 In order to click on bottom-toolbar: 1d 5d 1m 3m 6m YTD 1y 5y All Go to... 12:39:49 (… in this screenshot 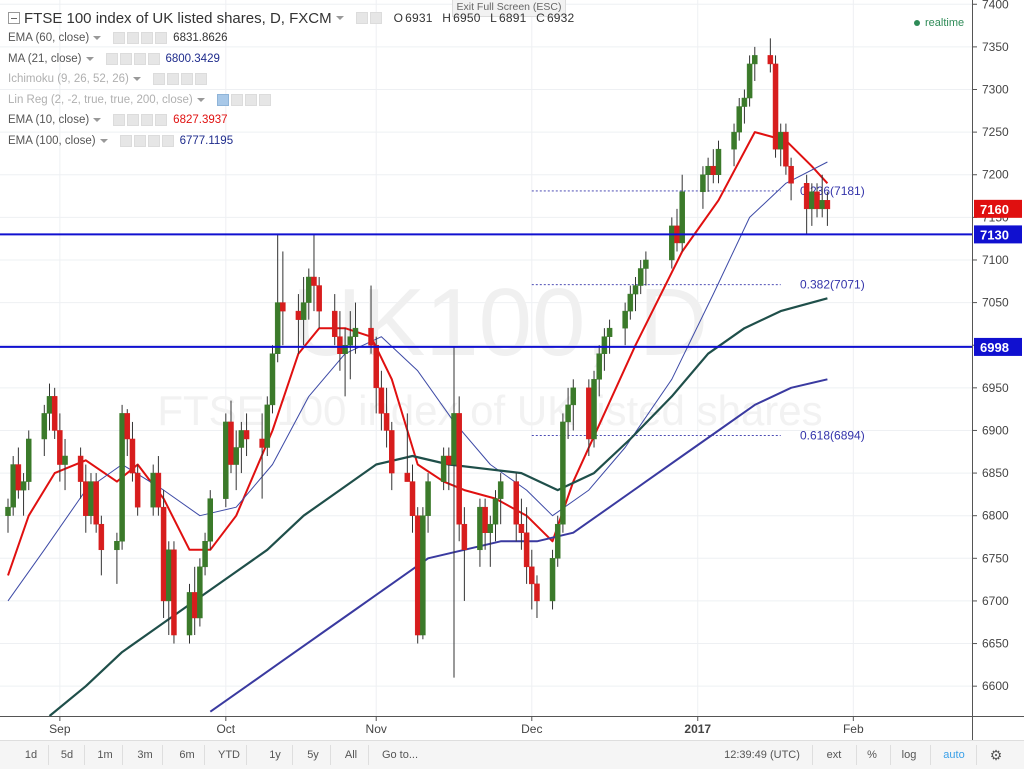, I will do `click(512, 754)`.